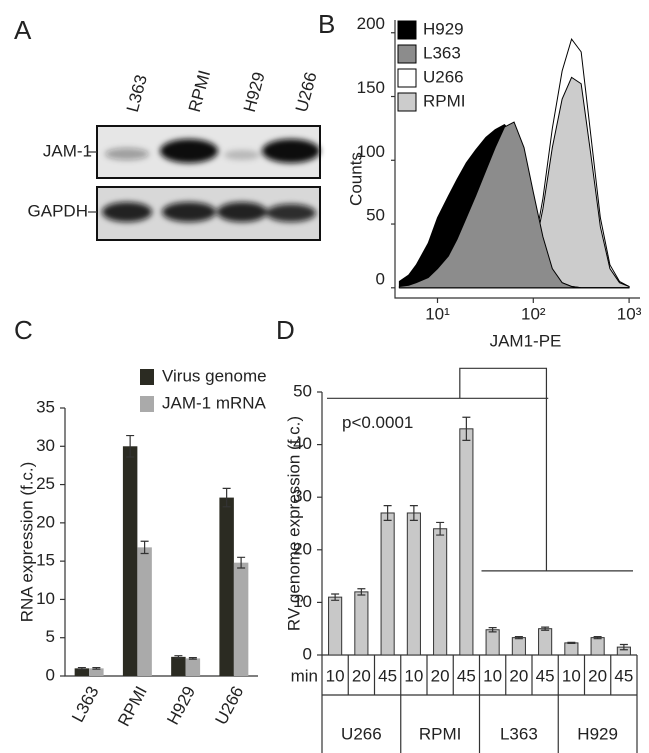  Describe the element at coordinates (85, 704) in the screenshot. I see `x-tick-label: L363` at that location.